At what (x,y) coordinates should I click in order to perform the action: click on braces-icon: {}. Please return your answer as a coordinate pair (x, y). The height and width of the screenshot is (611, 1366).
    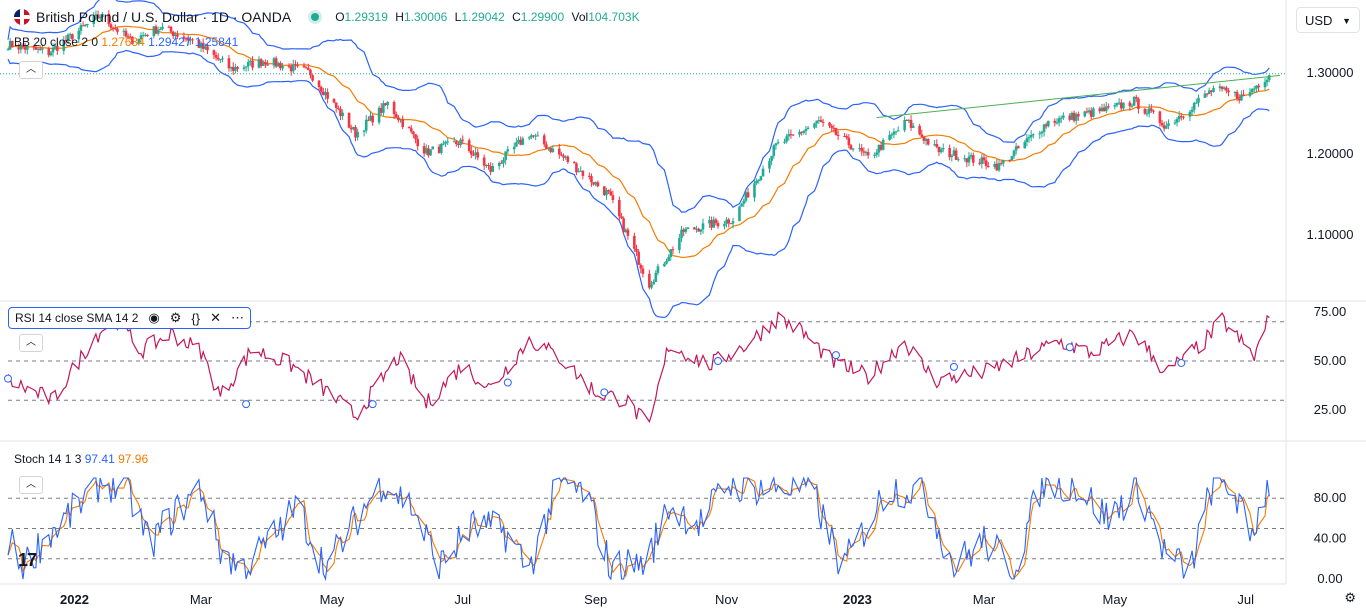
    Looking at the image, I should click on (196, 318).